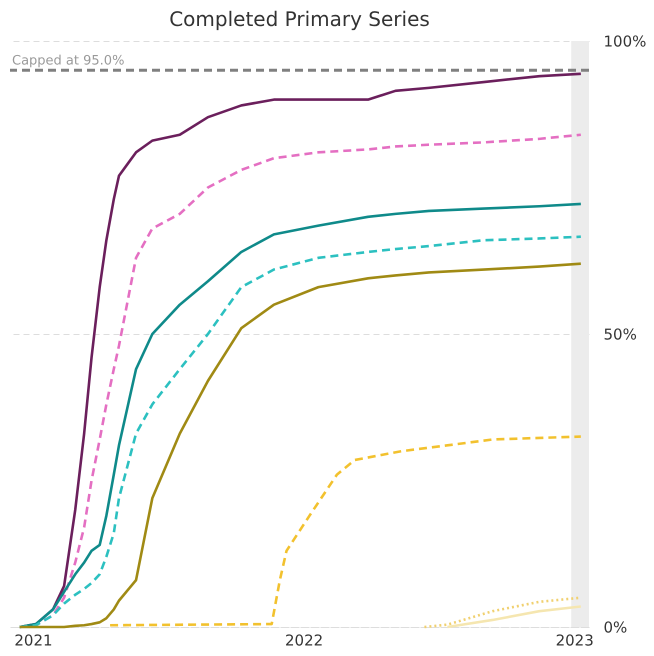 The height and width of the screenshot is (656, 654). What do you see at coordinates (616, 627) in the screenshot?
I see `y-tick-label: 0%` at bounding box center [616, 627].